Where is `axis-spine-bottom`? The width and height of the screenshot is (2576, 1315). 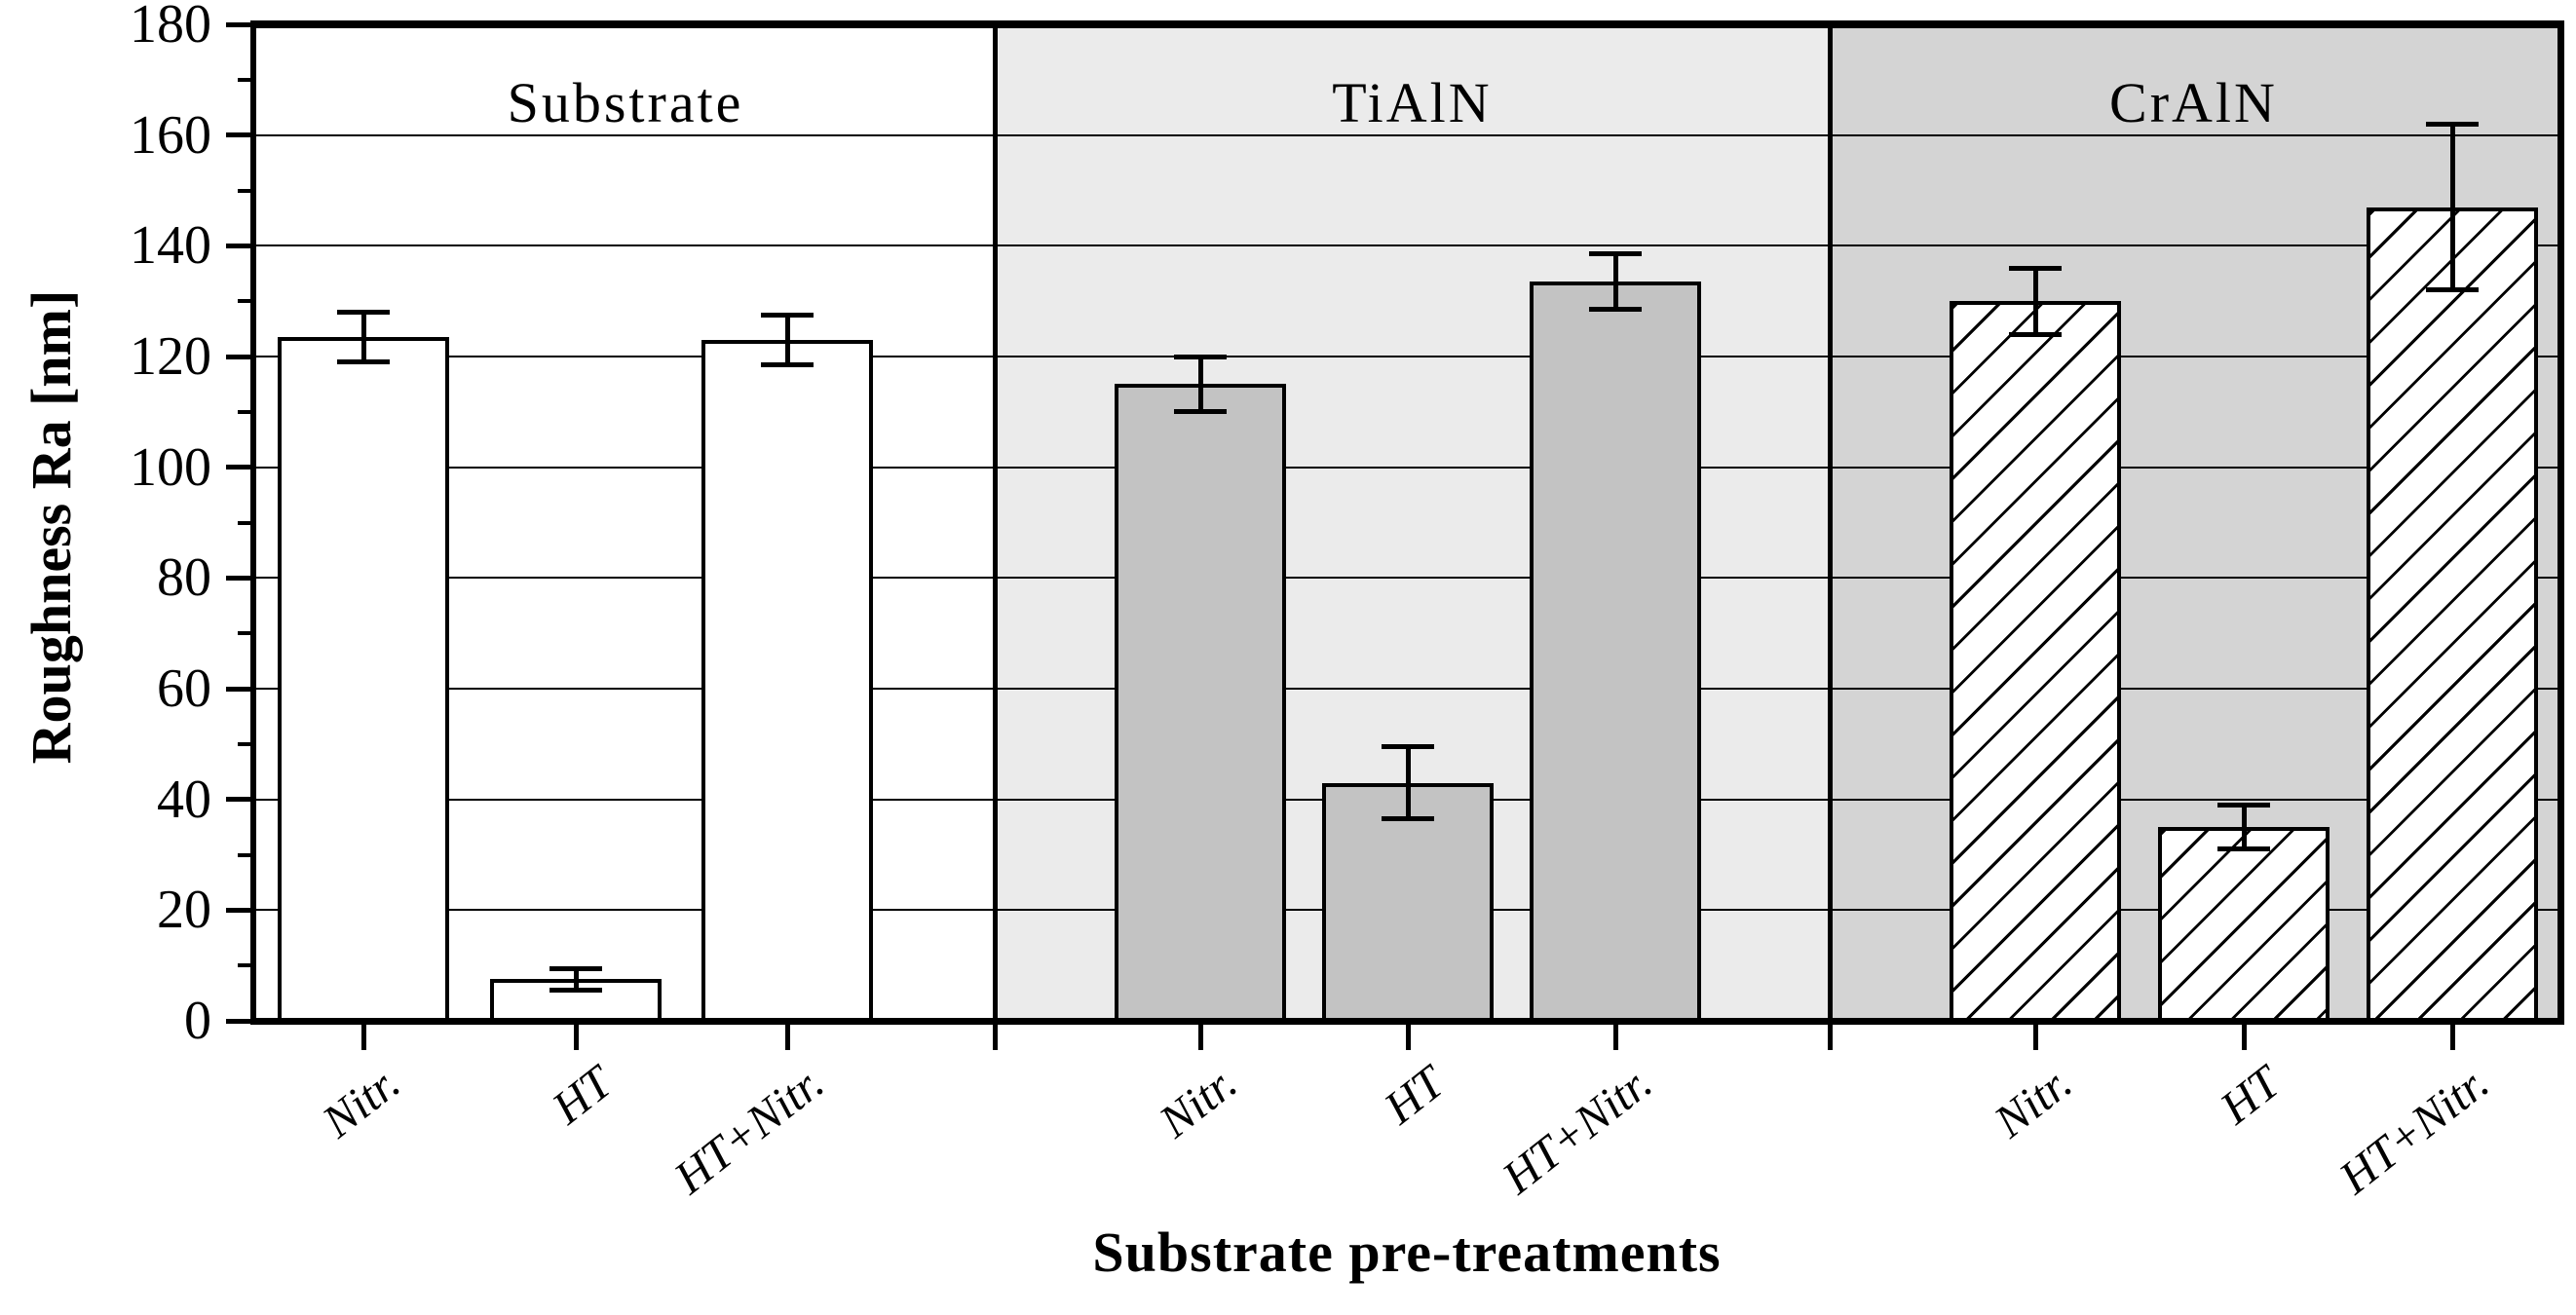
axis-spine-bottom is located at coordinates (1407, 1021).